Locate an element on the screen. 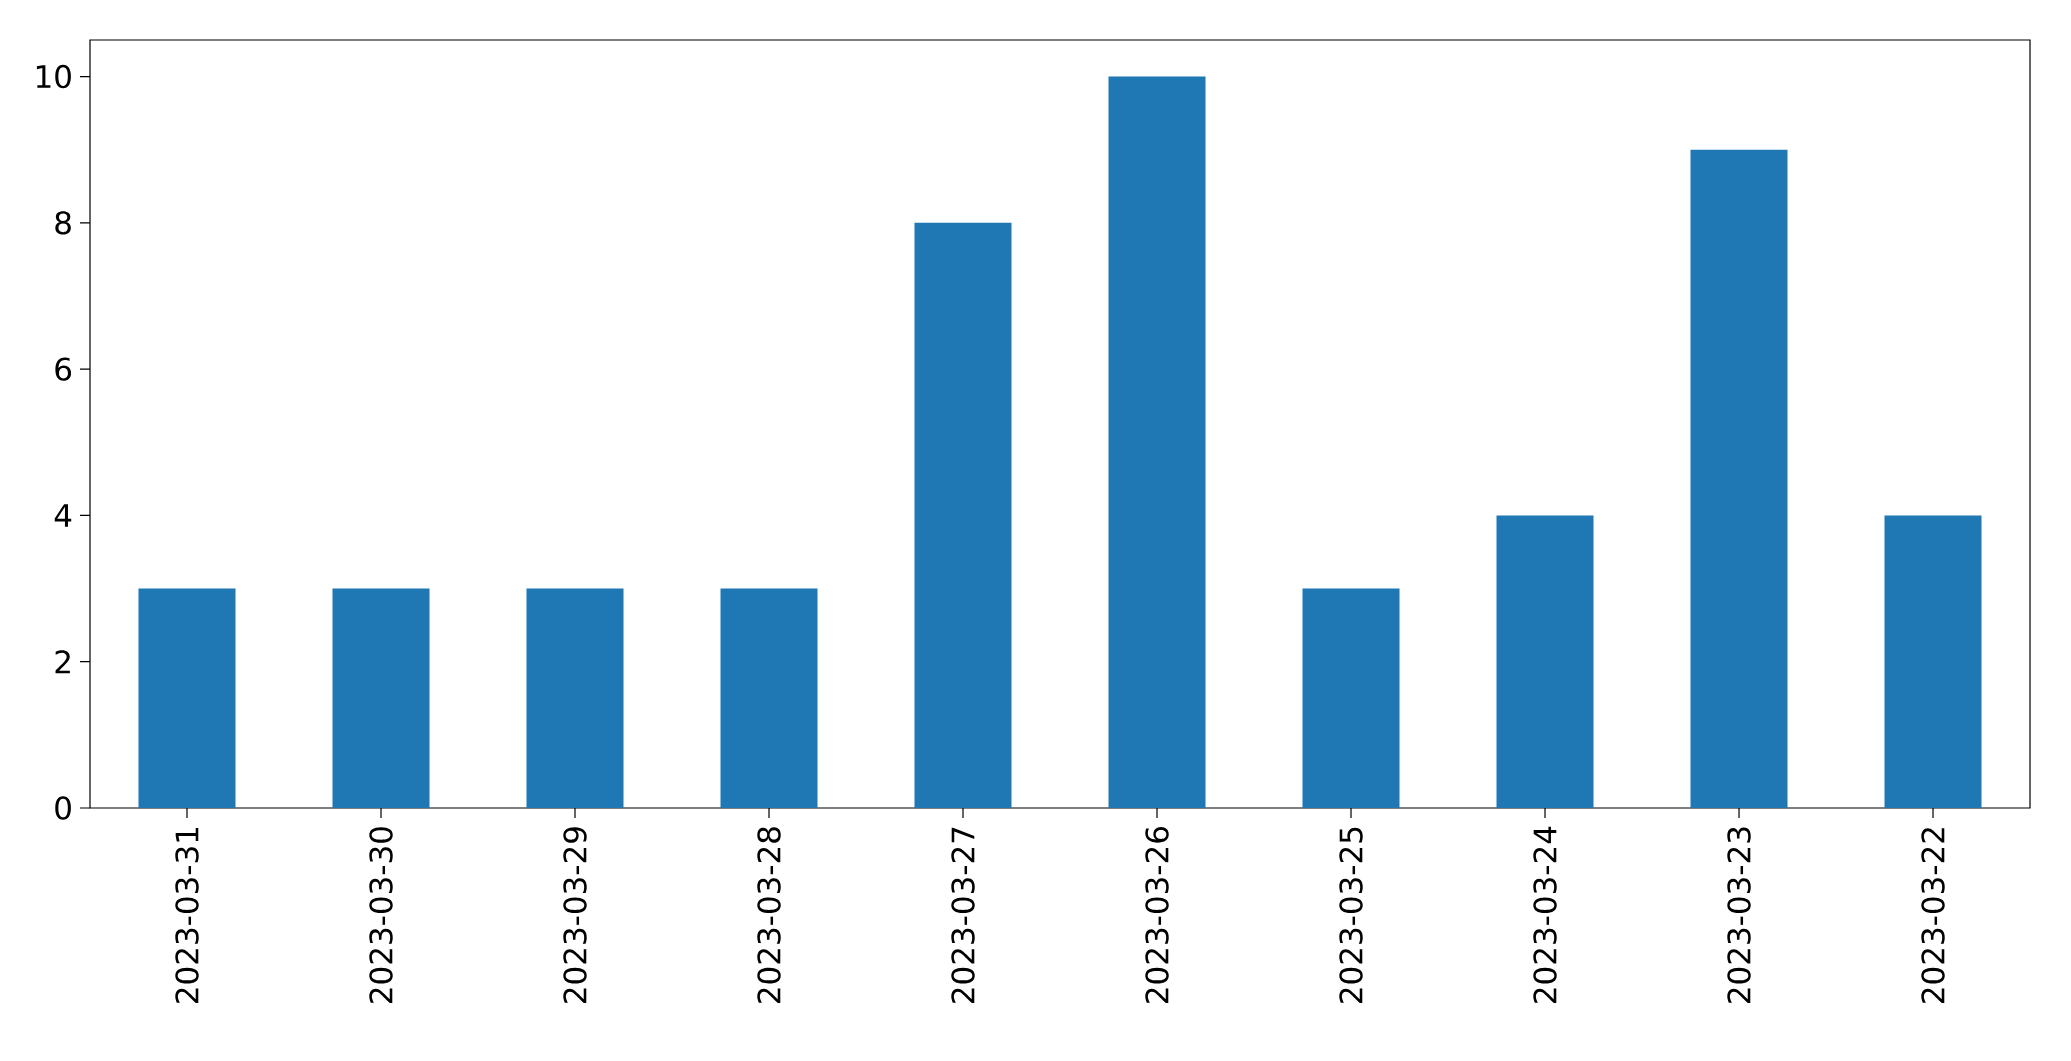 This screenshot has height=1061, width=2071. x-tick-label: 2023-03-27 is located at coordinates (963, 915).